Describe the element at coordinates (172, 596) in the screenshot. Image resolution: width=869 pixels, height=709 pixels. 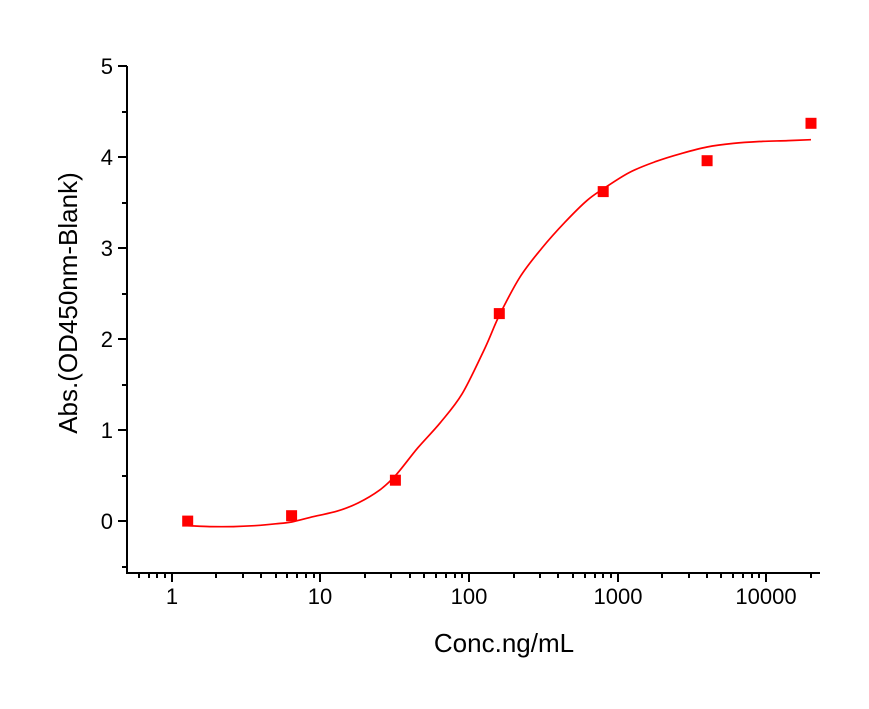
I see `x-tick-label: 1` at that location.